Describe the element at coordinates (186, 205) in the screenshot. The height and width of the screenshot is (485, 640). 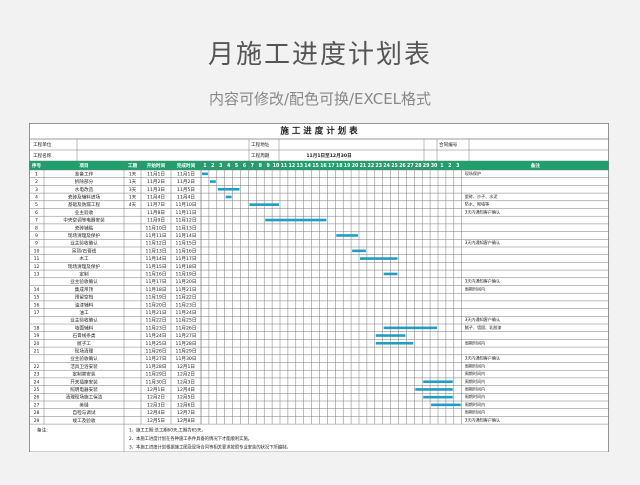
I see `row-end: 11月10日` at that location.